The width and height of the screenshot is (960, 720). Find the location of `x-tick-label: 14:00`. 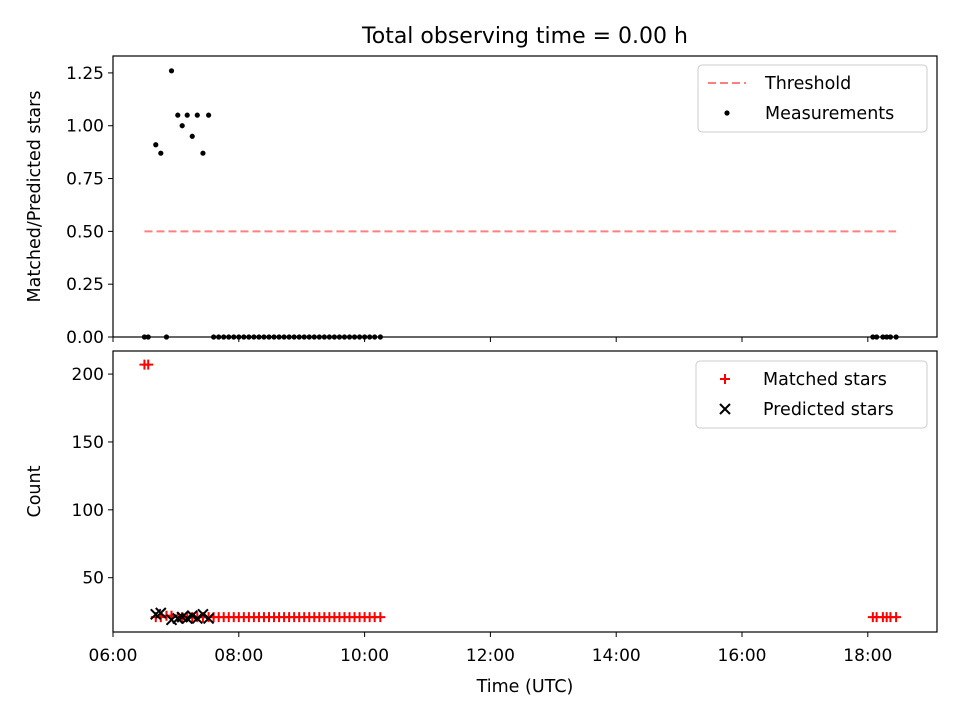

x-tick-label: 14:00 is located at coordinates (616, 656).